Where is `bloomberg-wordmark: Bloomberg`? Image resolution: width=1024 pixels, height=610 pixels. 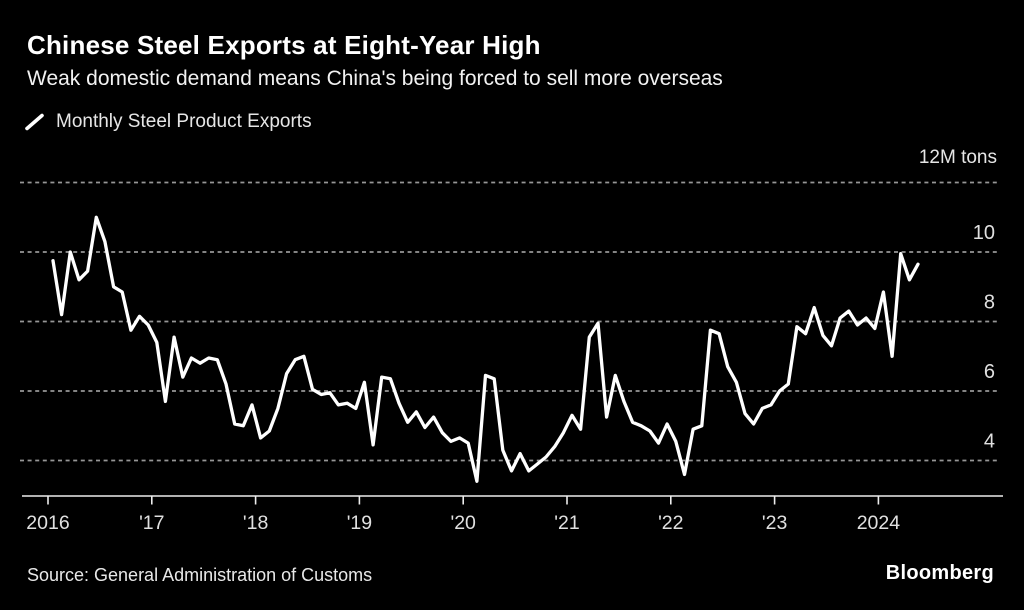
bloomberg-wordmark: Bloomberg is located at coordinates (939, 573).